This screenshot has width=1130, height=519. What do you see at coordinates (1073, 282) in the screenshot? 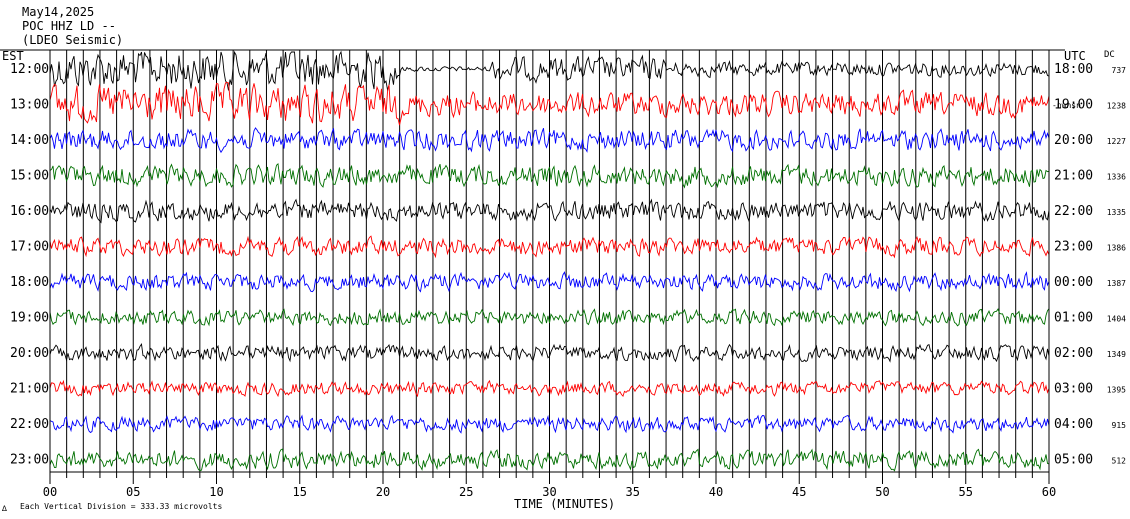
I see `utc-hour-label: 00:00` at bounding box center [1073, 282].